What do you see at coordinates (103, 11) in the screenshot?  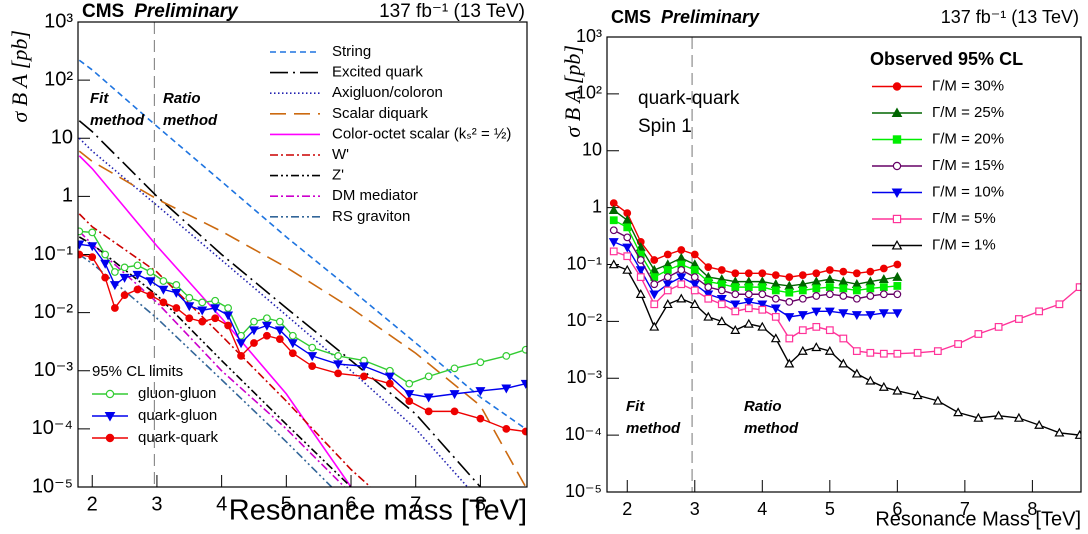 I see `title-cms: CMS` at bounding box center [103, 11].